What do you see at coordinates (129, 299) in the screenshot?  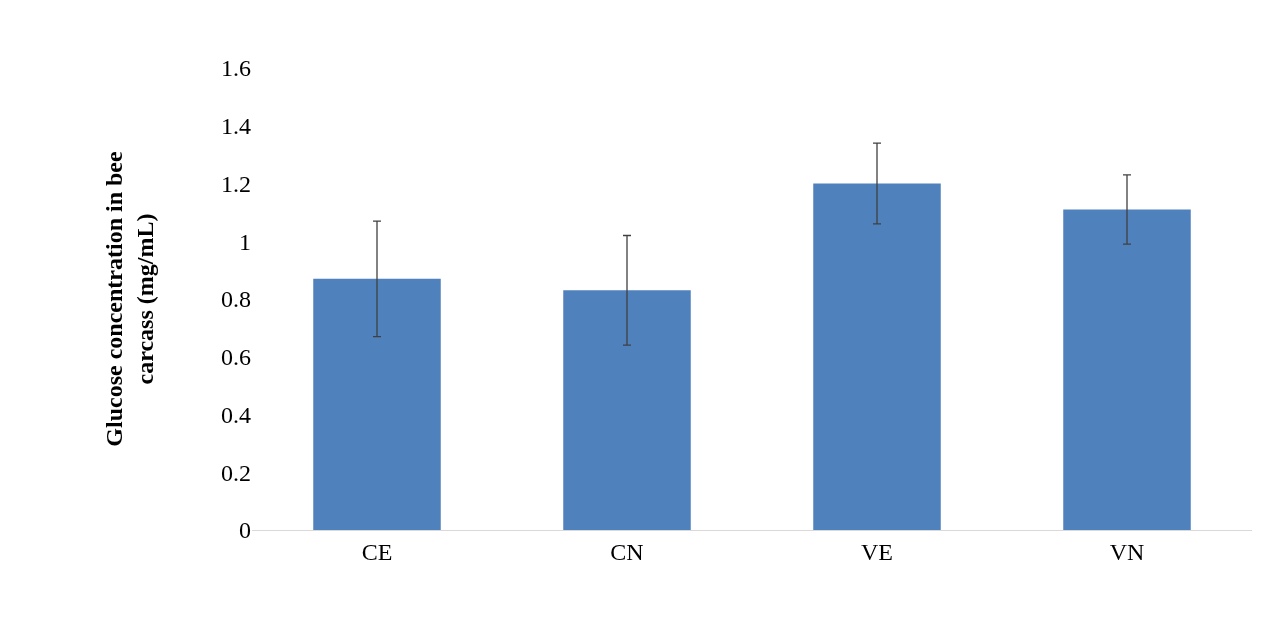 I see `y-axis-title: Glucose concentration in bee carcass (mg/mL)` at bounding box center [129, 299].